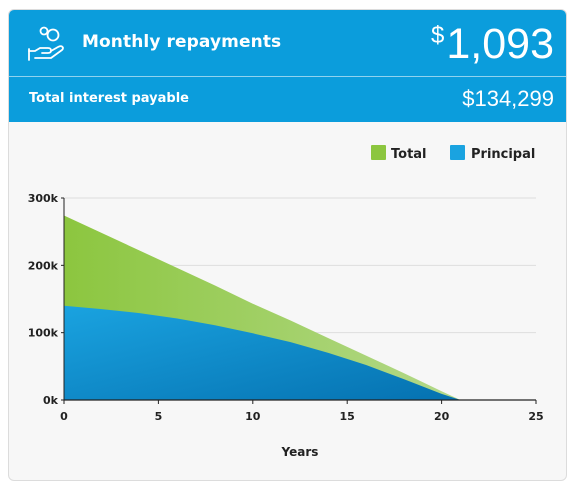  What do you see at coordinates (409, 154) in the screenshot?
I see `legend-label-total: Total` at bounding box center [409, 154].